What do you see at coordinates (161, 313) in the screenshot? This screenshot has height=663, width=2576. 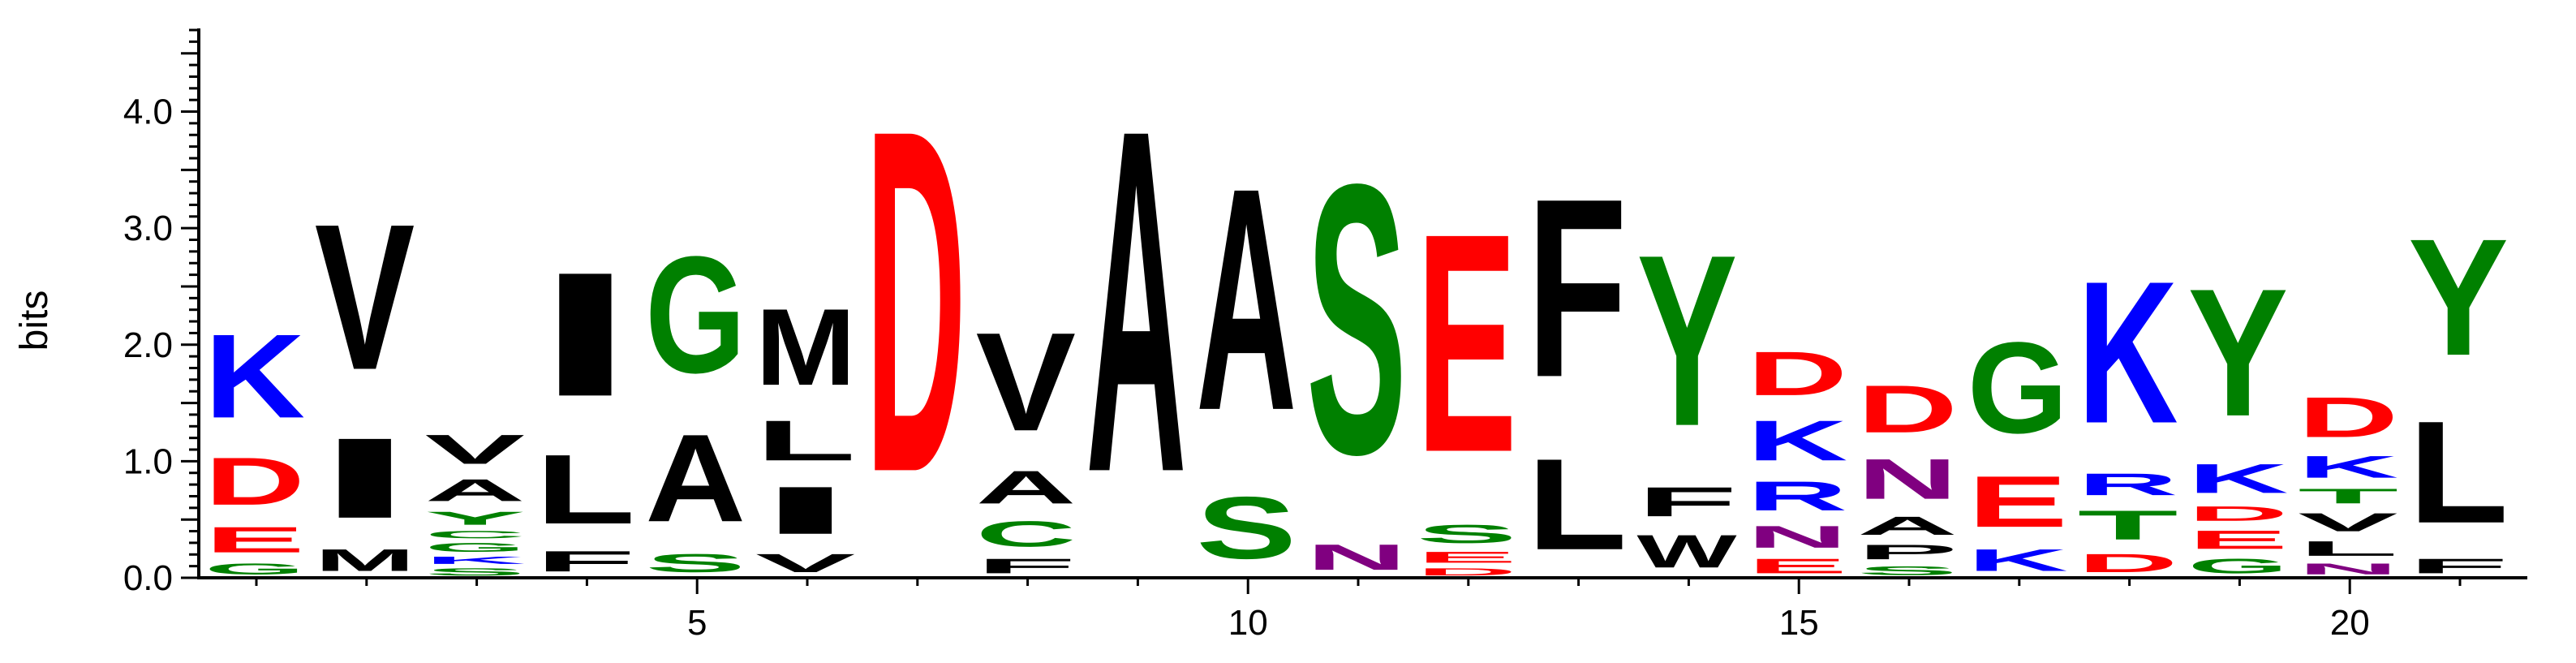 I see `y-axis: 0.0 1.0 2.0 3.0 4.0` at bounding box center [161, 313].